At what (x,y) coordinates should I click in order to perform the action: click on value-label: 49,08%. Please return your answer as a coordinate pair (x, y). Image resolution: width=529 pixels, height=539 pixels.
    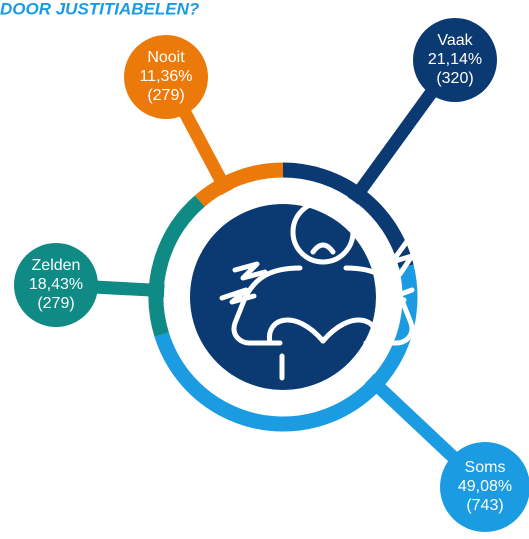
    Looking at the image, I should click on (485, 486).